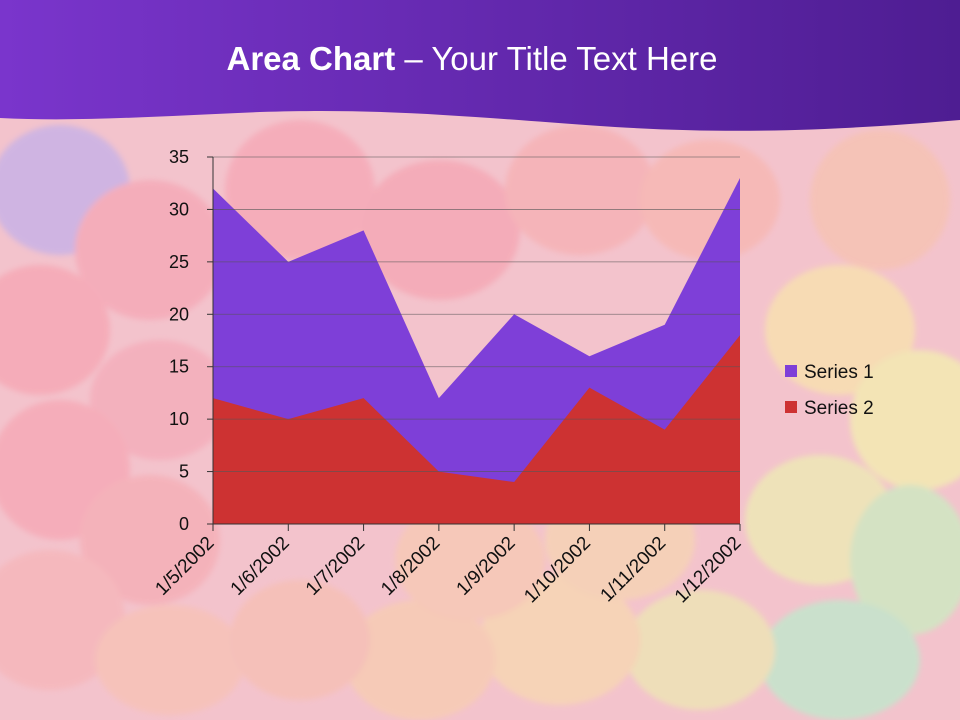  Describe the element at coordinates (557, 570) in the screenshot. I see `x-tick-label: 1/10/2002` at that location.